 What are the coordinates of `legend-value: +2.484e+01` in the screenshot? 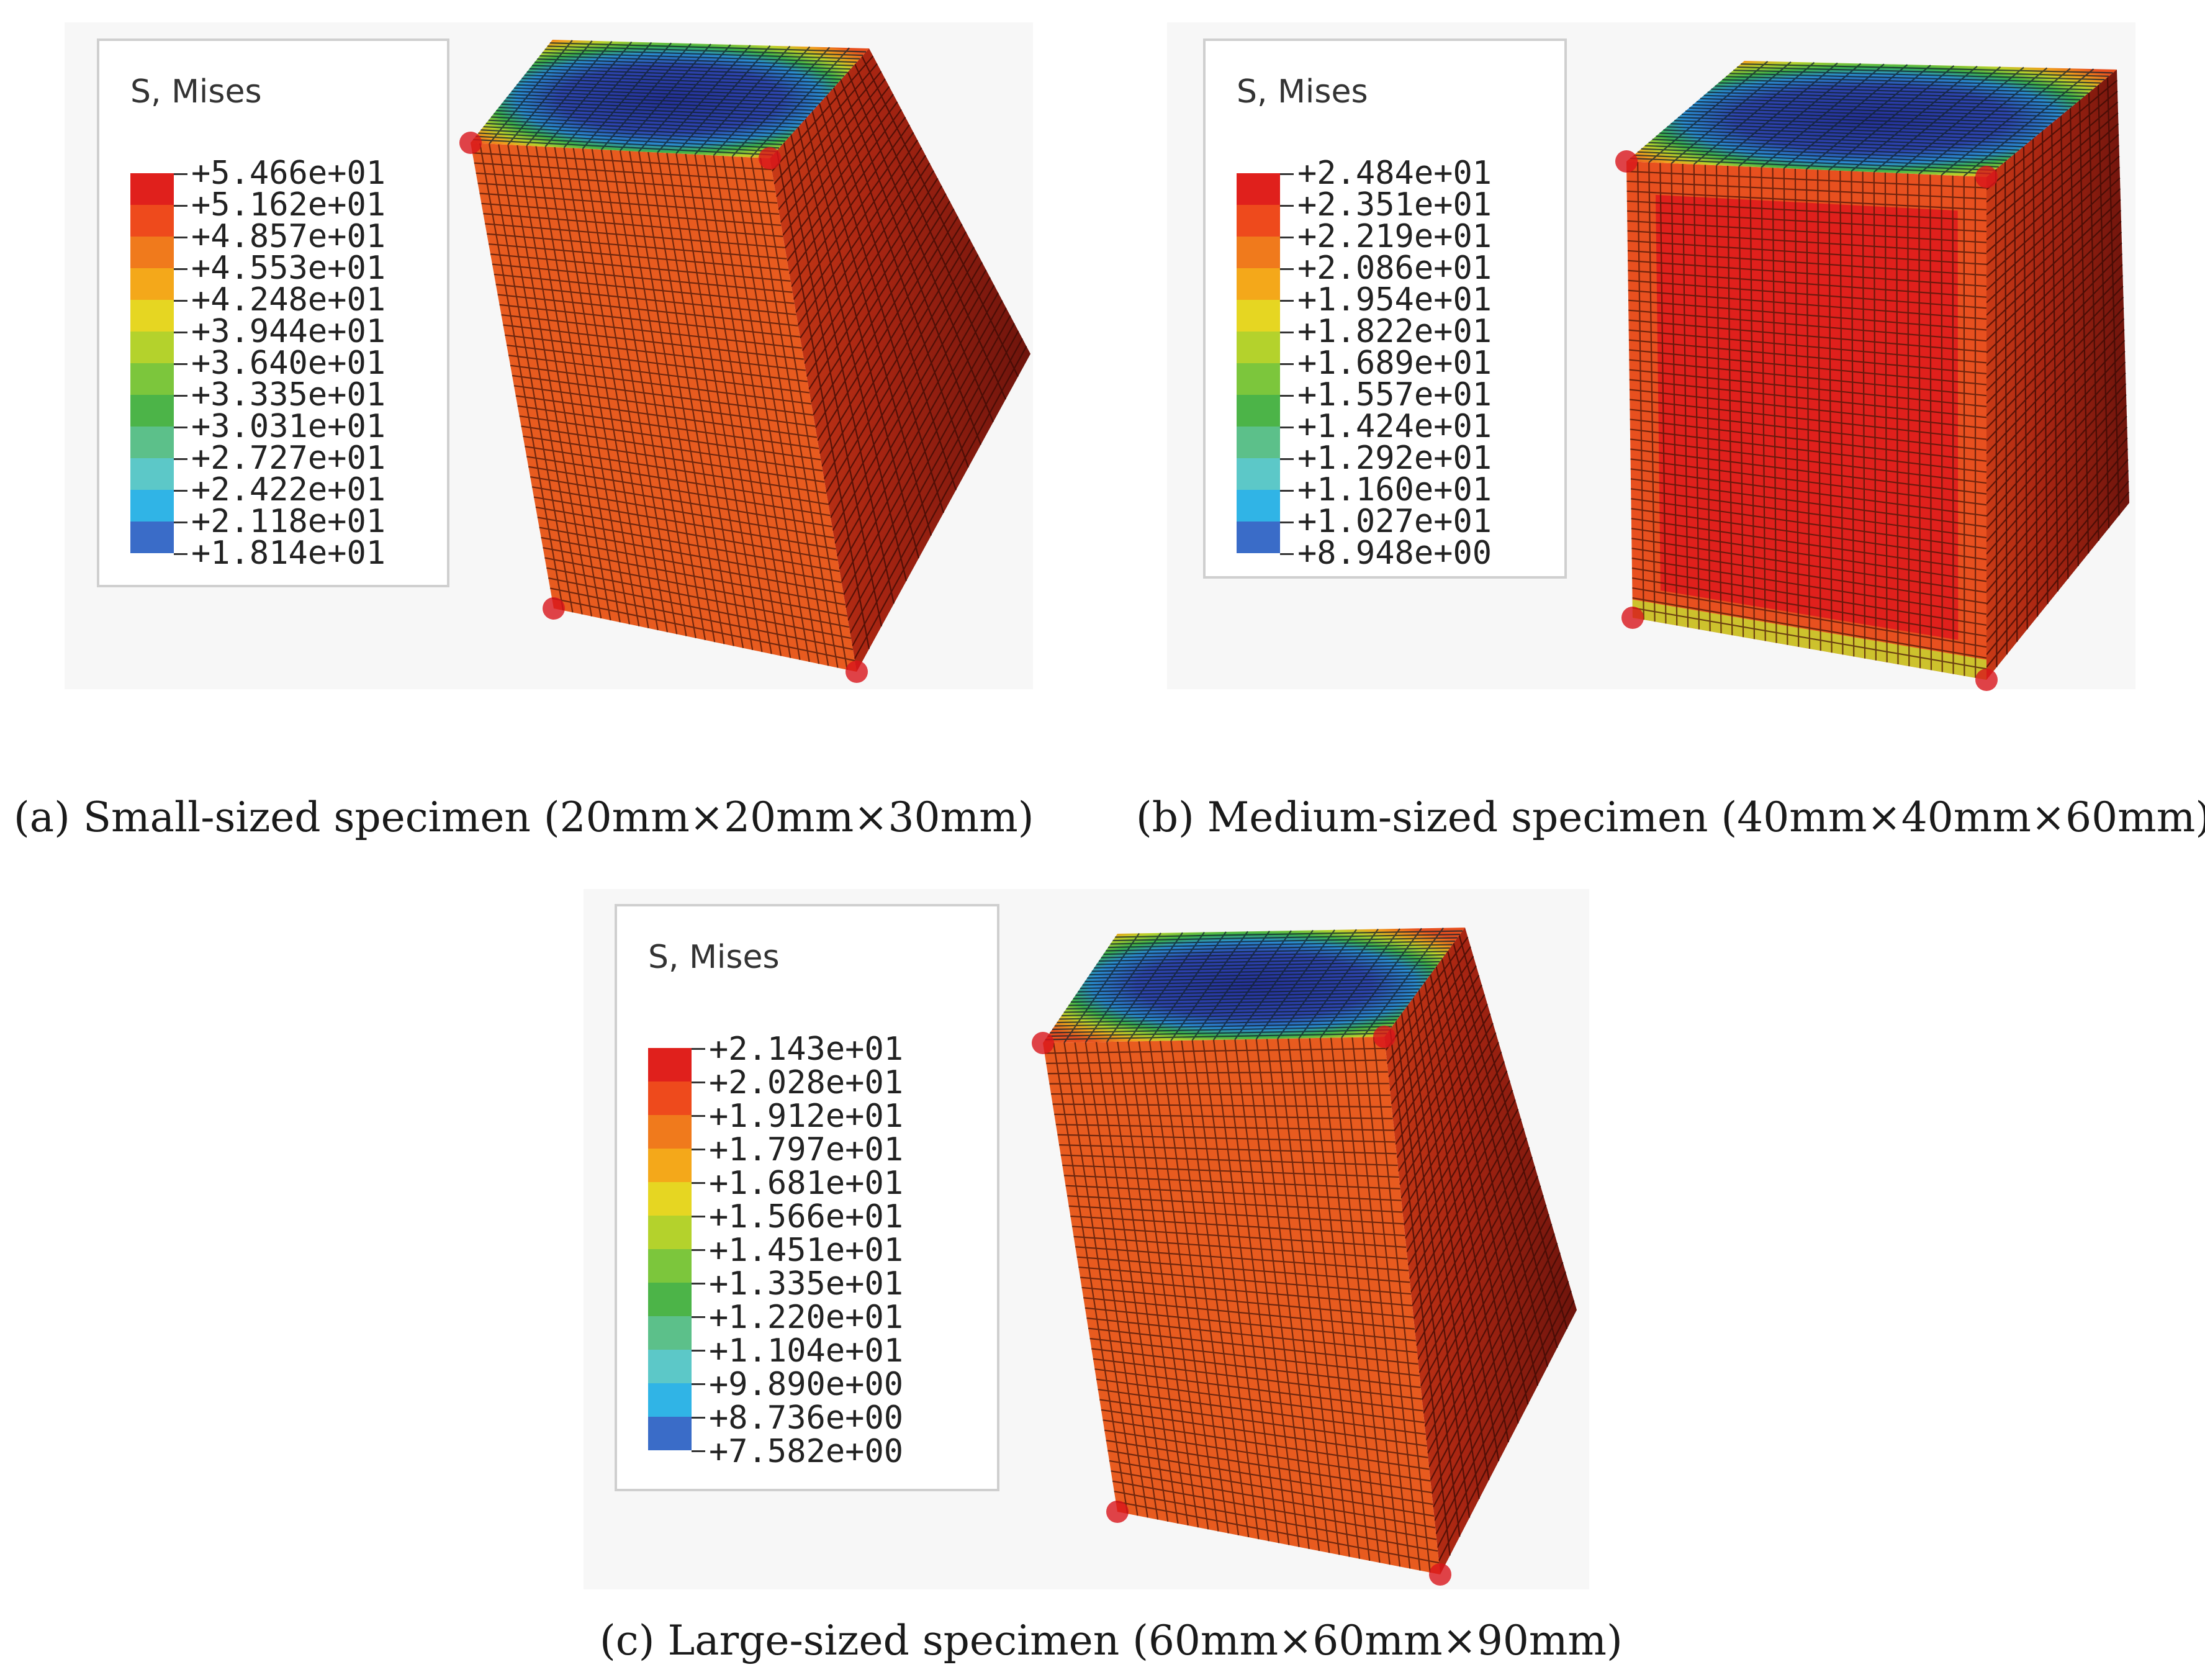 It's located at (1394, 174).